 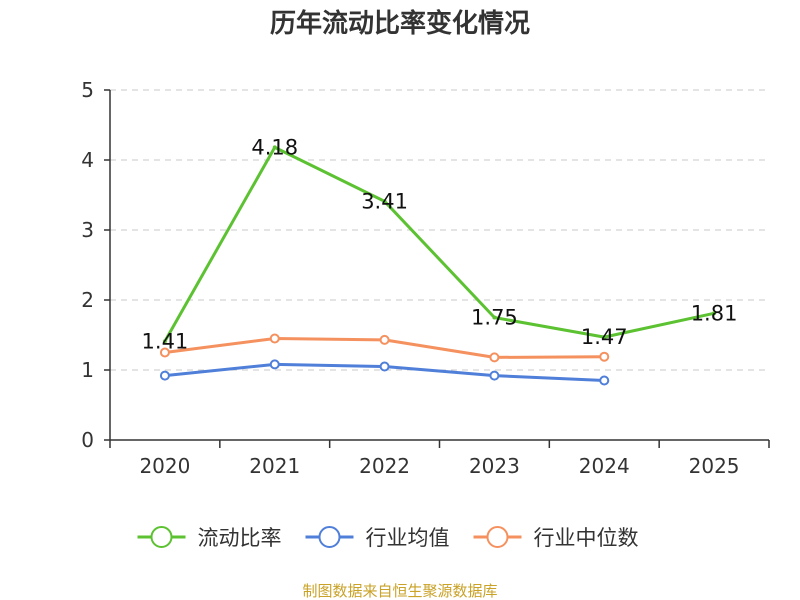 I want to click on legend-label: 行业中位数, so click(x=586, y=538).